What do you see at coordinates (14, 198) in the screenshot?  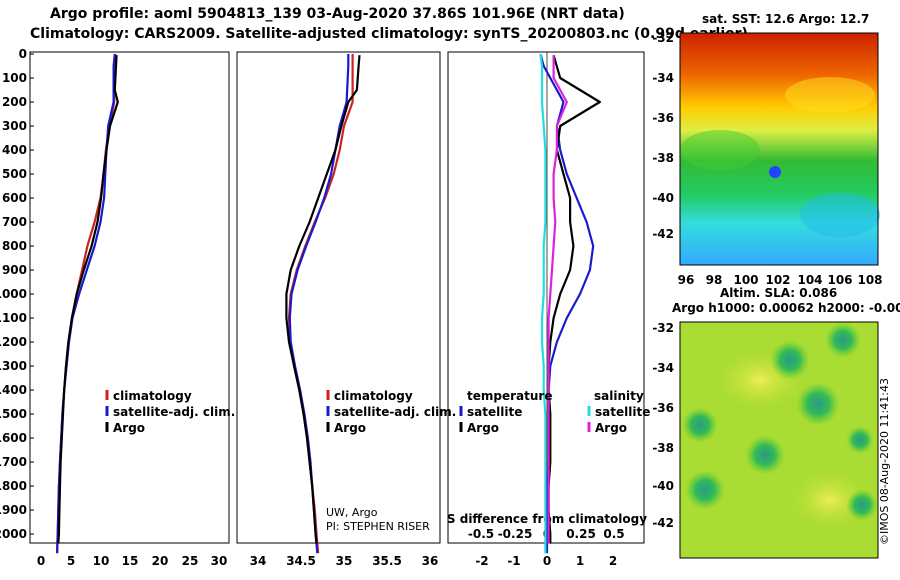 I see `depth-tick: 600` at bounding box center [14, 198].